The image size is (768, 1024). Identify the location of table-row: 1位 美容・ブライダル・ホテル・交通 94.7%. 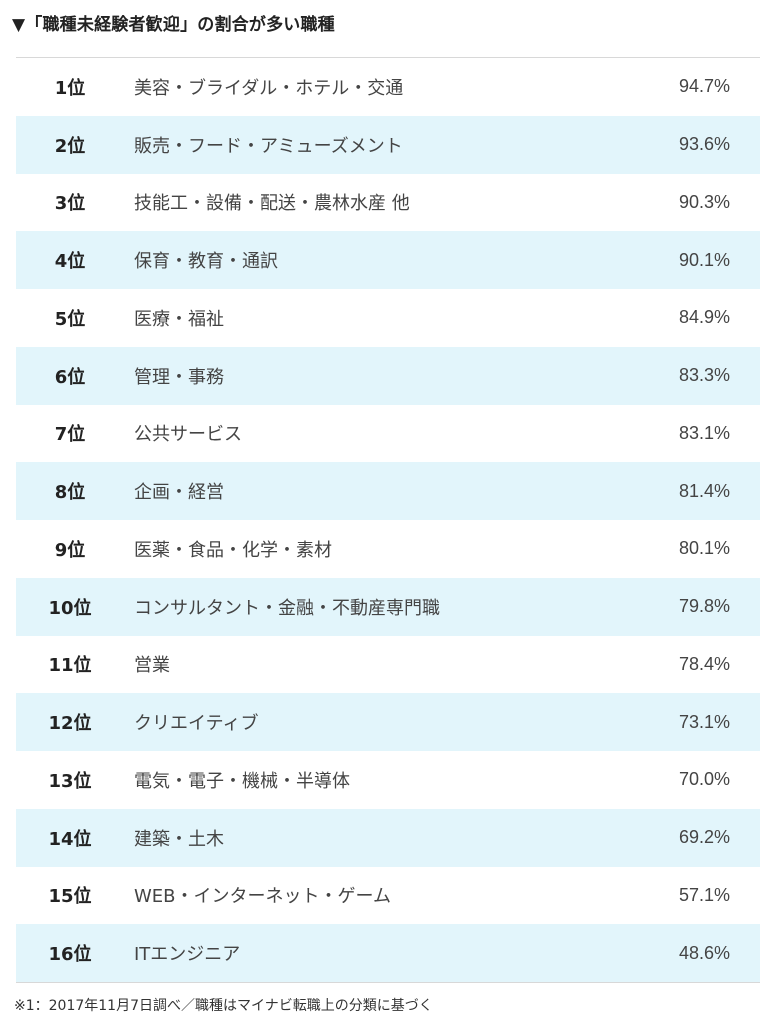
(388, 87).